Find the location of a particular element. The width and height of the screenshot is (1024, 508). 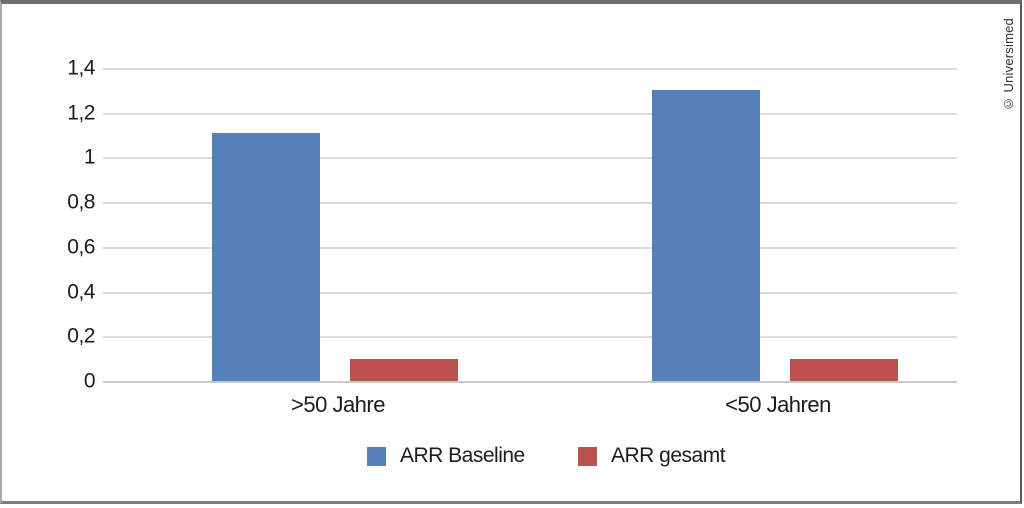

bar-arr-baseline-group1 is located at coordinates (266, 256).